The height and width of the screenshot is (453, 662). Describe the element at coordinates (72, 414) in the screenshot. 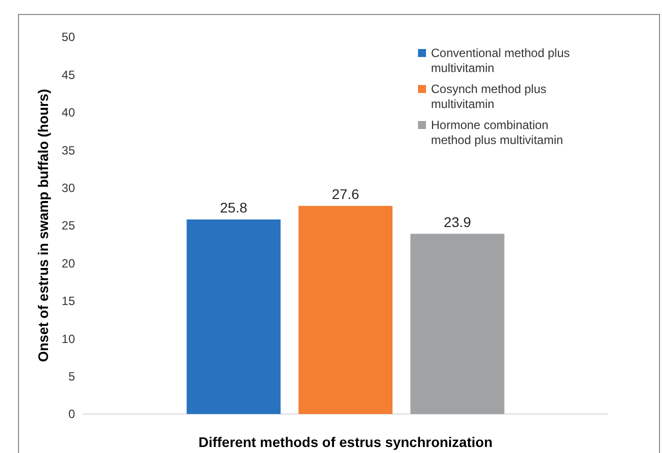

I see `y-tick-label: 0` at that location.